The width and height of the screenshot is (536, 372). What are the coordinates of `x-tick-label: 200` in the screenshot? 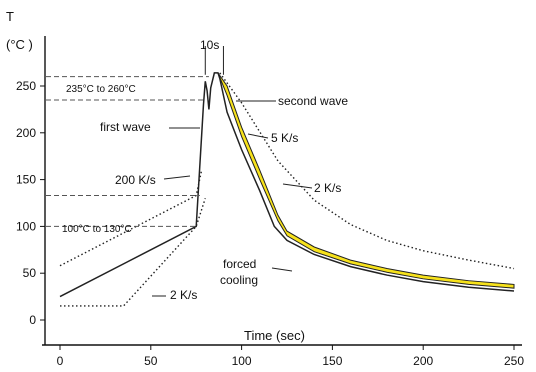 It's located at (423, 361).